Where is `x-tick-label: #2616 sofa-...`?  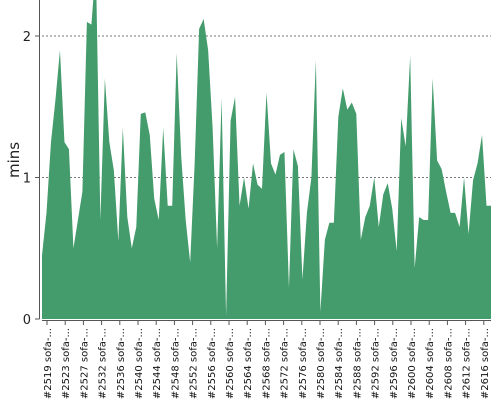
x-tick-label: #2616 sofa-... is located at coordinates (485, 363).